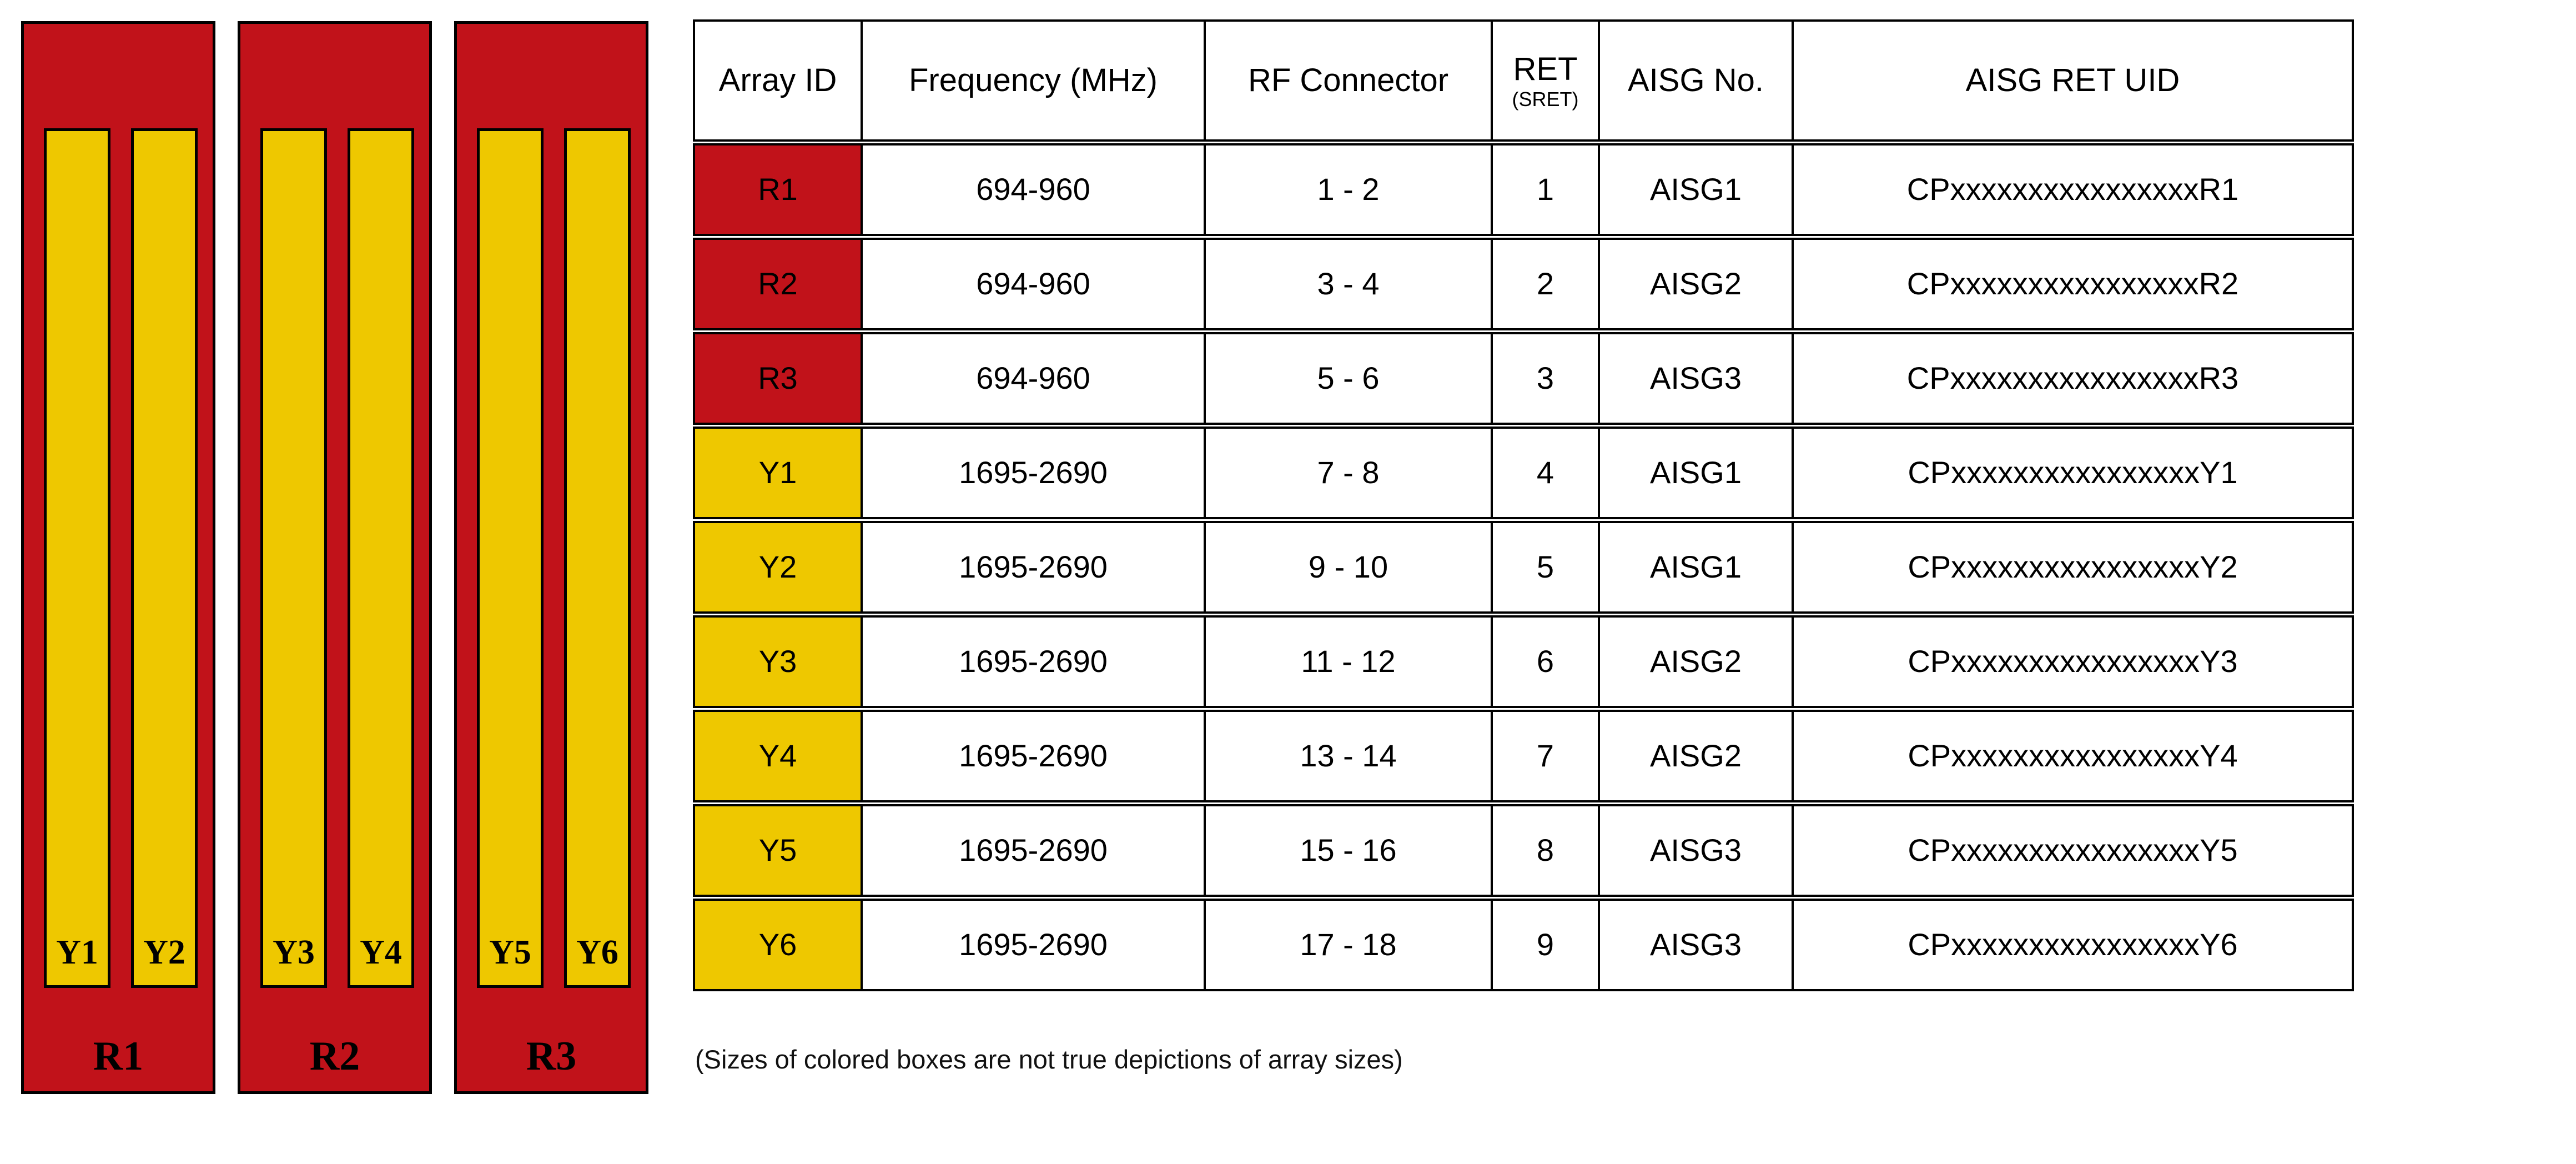 This screenshot has width=2576, height=1164. Describe the element at coordinates (77, 952) in the screenshot. I see `array-bar-label: Y1` at that location.